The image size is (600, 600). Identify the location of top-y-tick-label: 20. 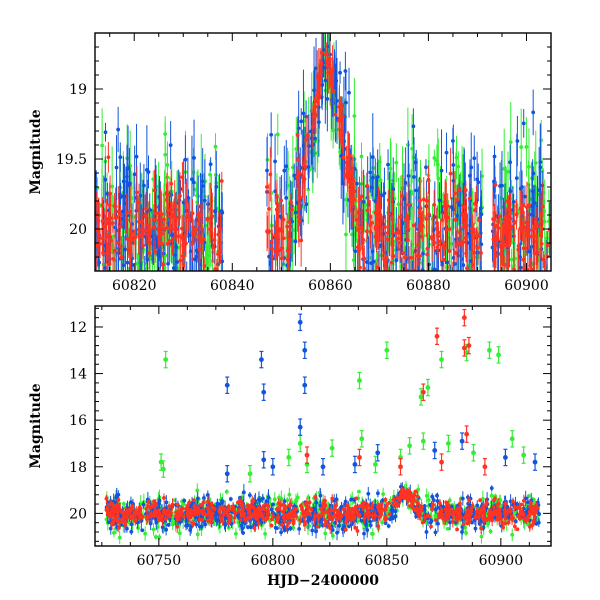
(78, 230).